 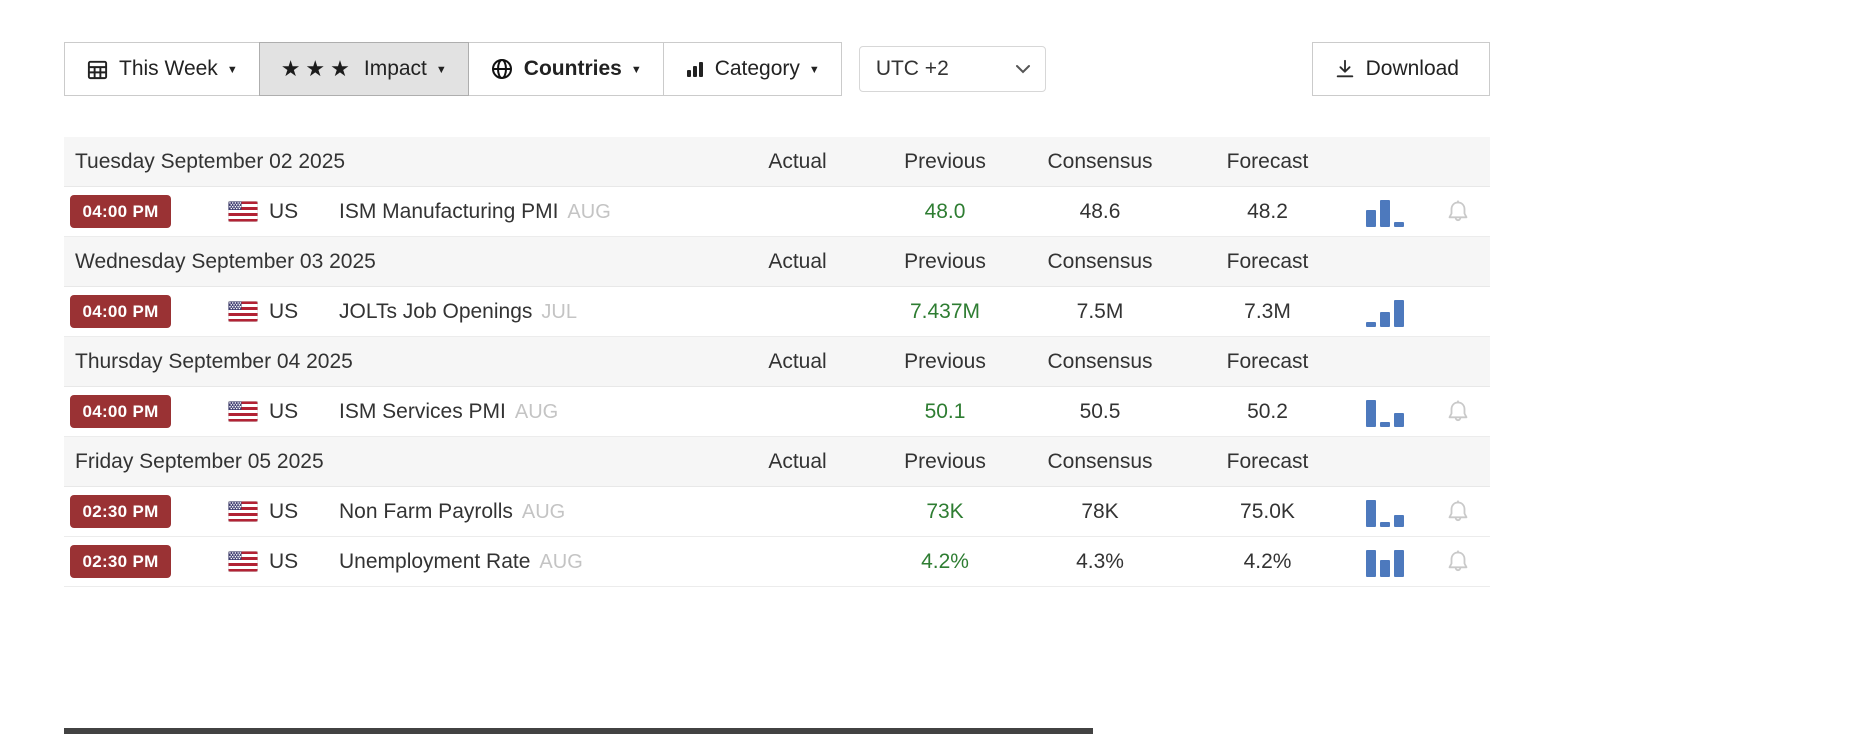 What do you see at coordinates (1267, 511) in the screenshot?
I see `forecast-value: 75.0K` at bounding box center [1267, 511].